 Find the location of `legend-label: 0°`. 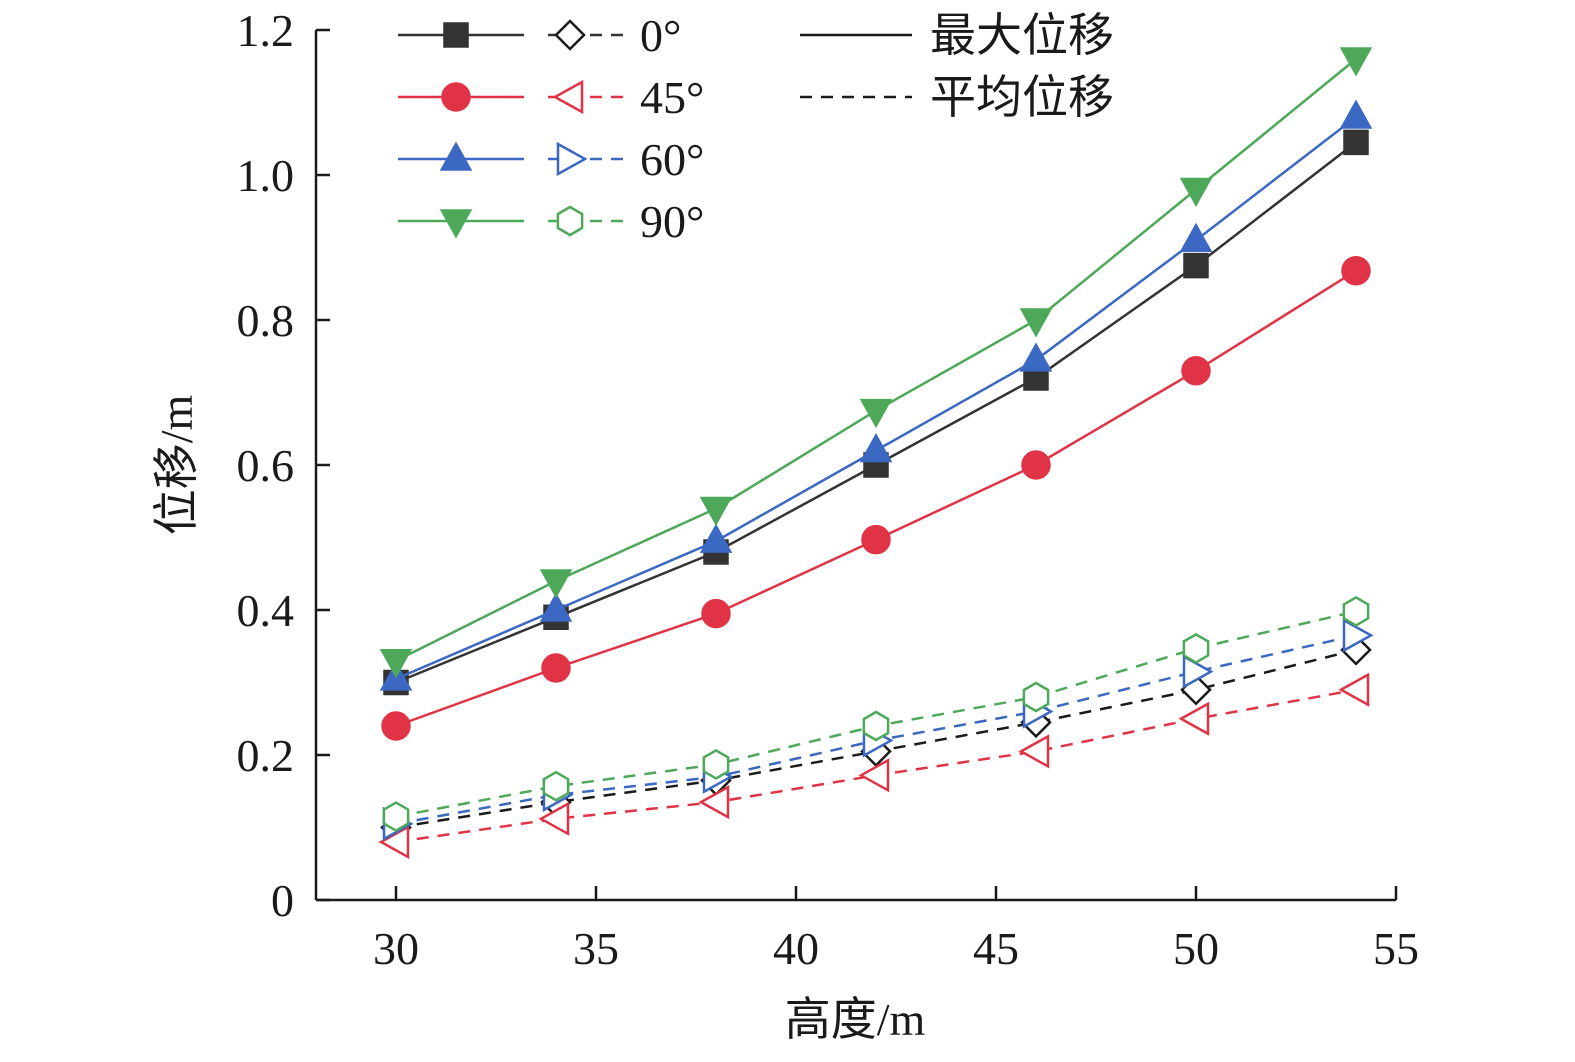

legend-label: 0° is located at coordinates (660, 35).